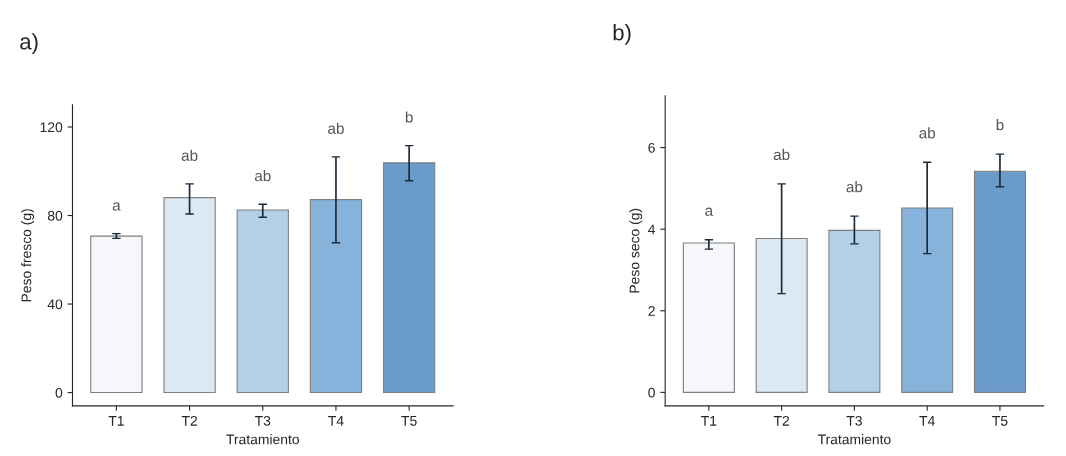  What do you see at coordinates (29, 43) in the screenshot?
I see `chart-title: a)` at bounding box center [29, 43].